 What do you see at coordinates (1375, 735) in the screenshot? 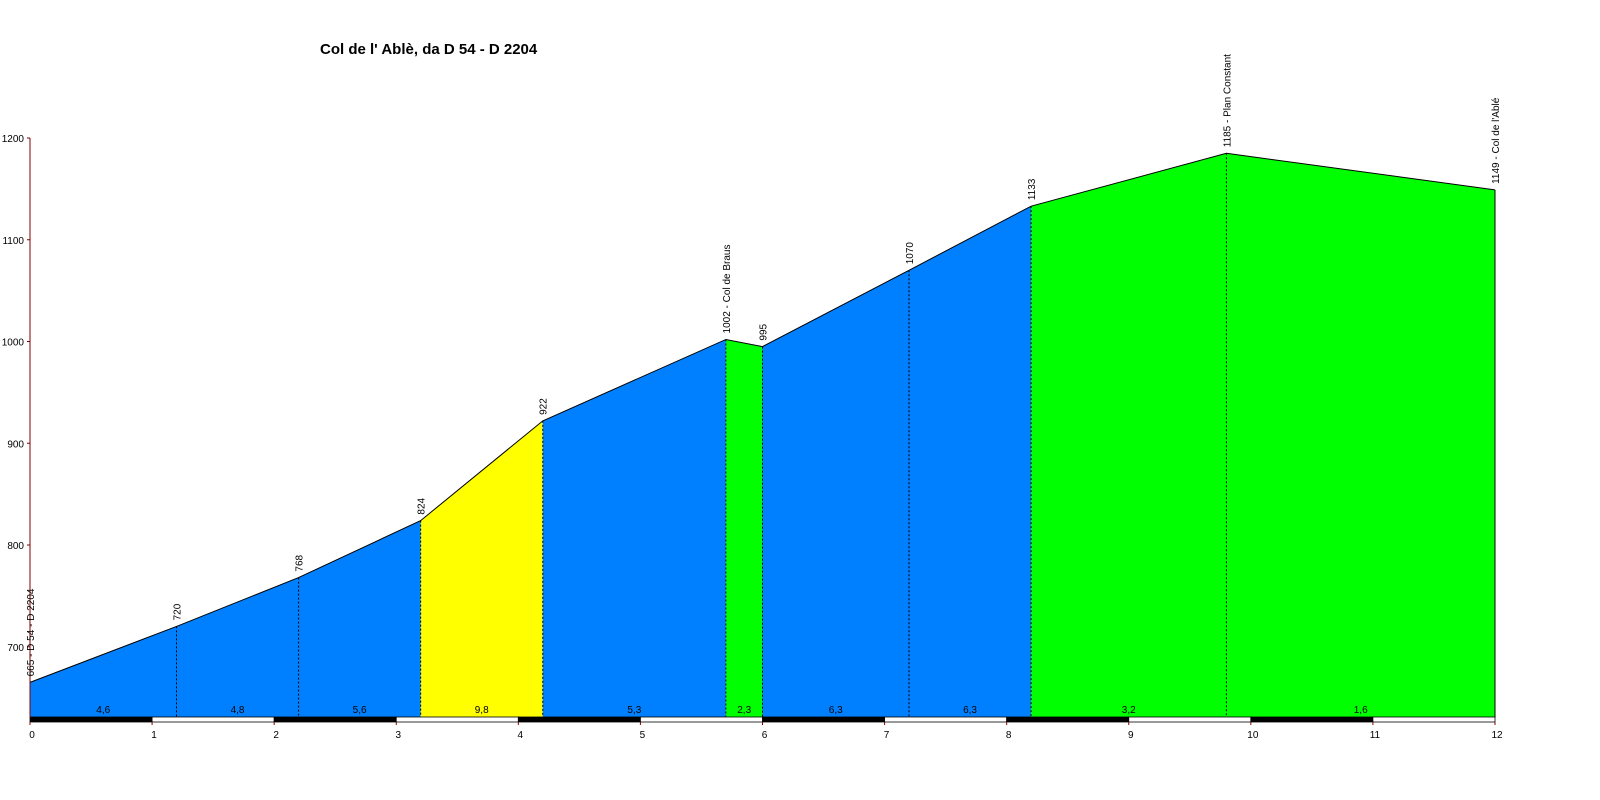
I see `x-tick-label-11: 11` at bounding box center [1375, 735].